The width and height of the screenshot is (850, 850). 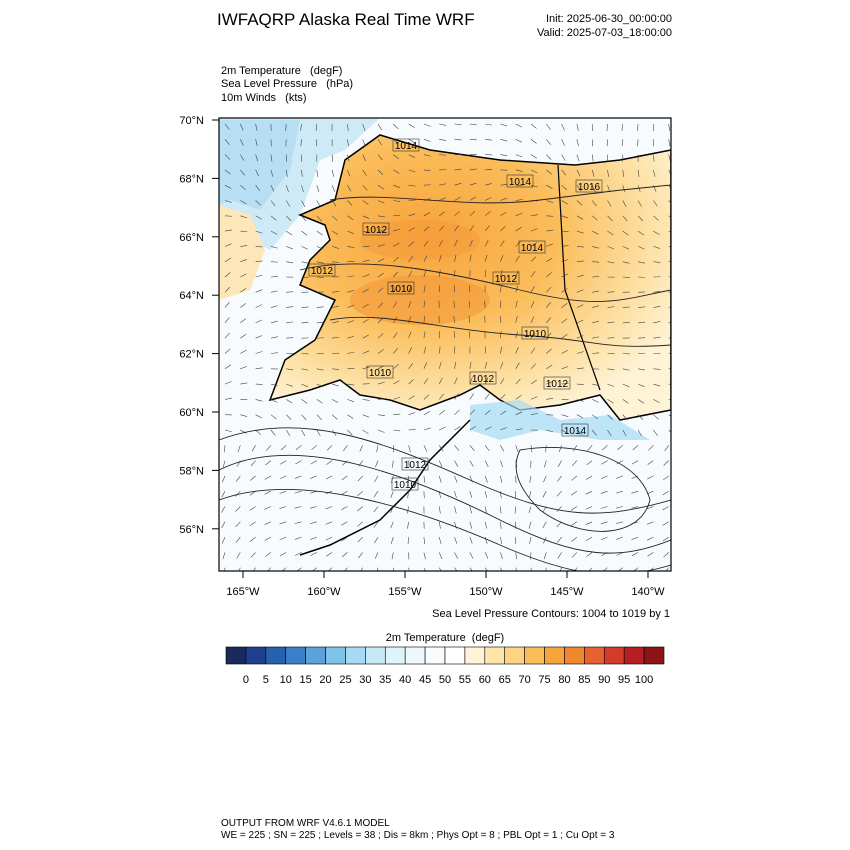 What do you see at coordinates (325, 680) in the screenshot?
I see `colorbar-tick-label: 20` at bounding box center [325, 680].